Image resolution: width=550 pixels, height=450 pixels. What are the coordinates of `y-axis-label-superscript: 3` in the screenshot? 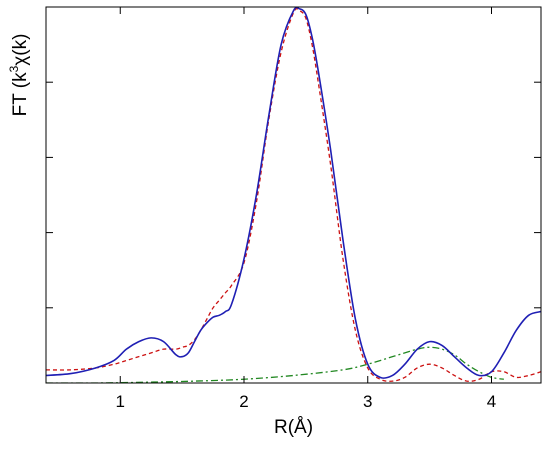 It's located at (14, 68).